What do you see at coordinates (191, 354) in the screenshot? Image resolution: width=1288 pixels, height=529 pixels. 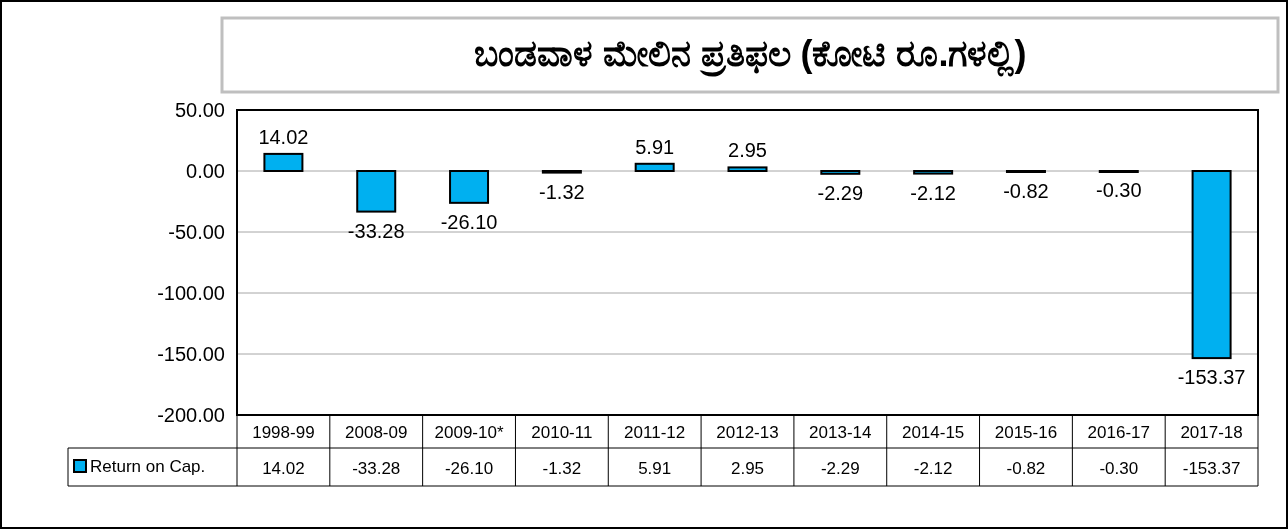 I see `y-tick-label: -150.00` at bounding box center [191, 354].